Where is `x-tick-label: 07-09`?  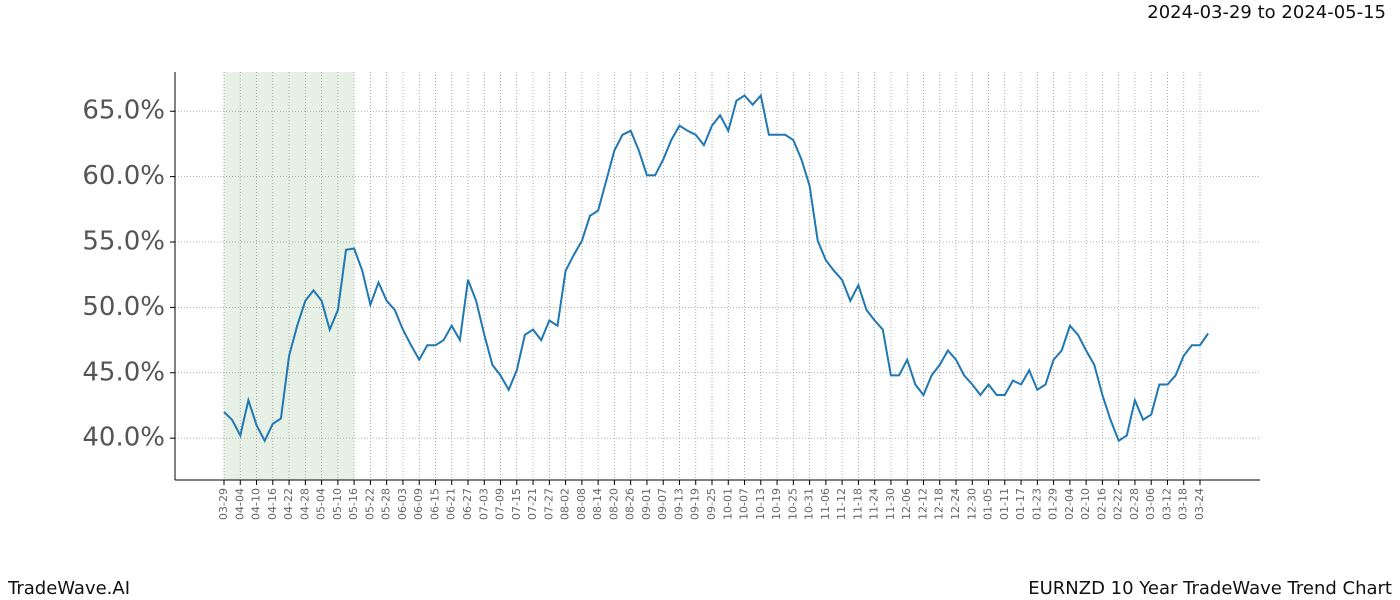 x-tick-label: 07-09 is located at coordinates (500, 504).